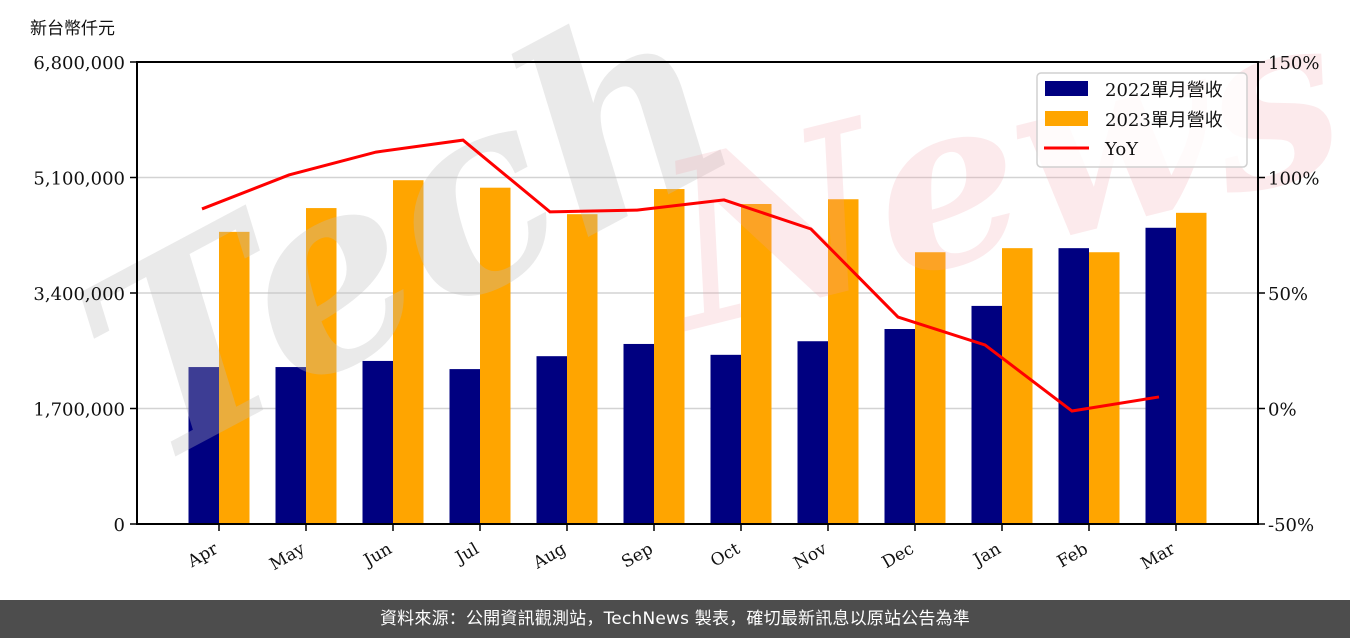 The image size is (1350, 638). Describe the element at coordinates (549, 556) in the screenshot. I see `x-tick-label: Aug` at that location.